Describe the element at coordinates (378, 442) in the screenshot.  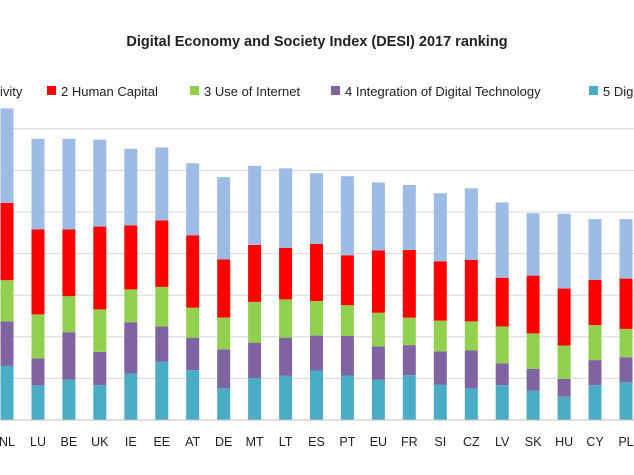
I see `x-tick-label-eu: EU` at that location.